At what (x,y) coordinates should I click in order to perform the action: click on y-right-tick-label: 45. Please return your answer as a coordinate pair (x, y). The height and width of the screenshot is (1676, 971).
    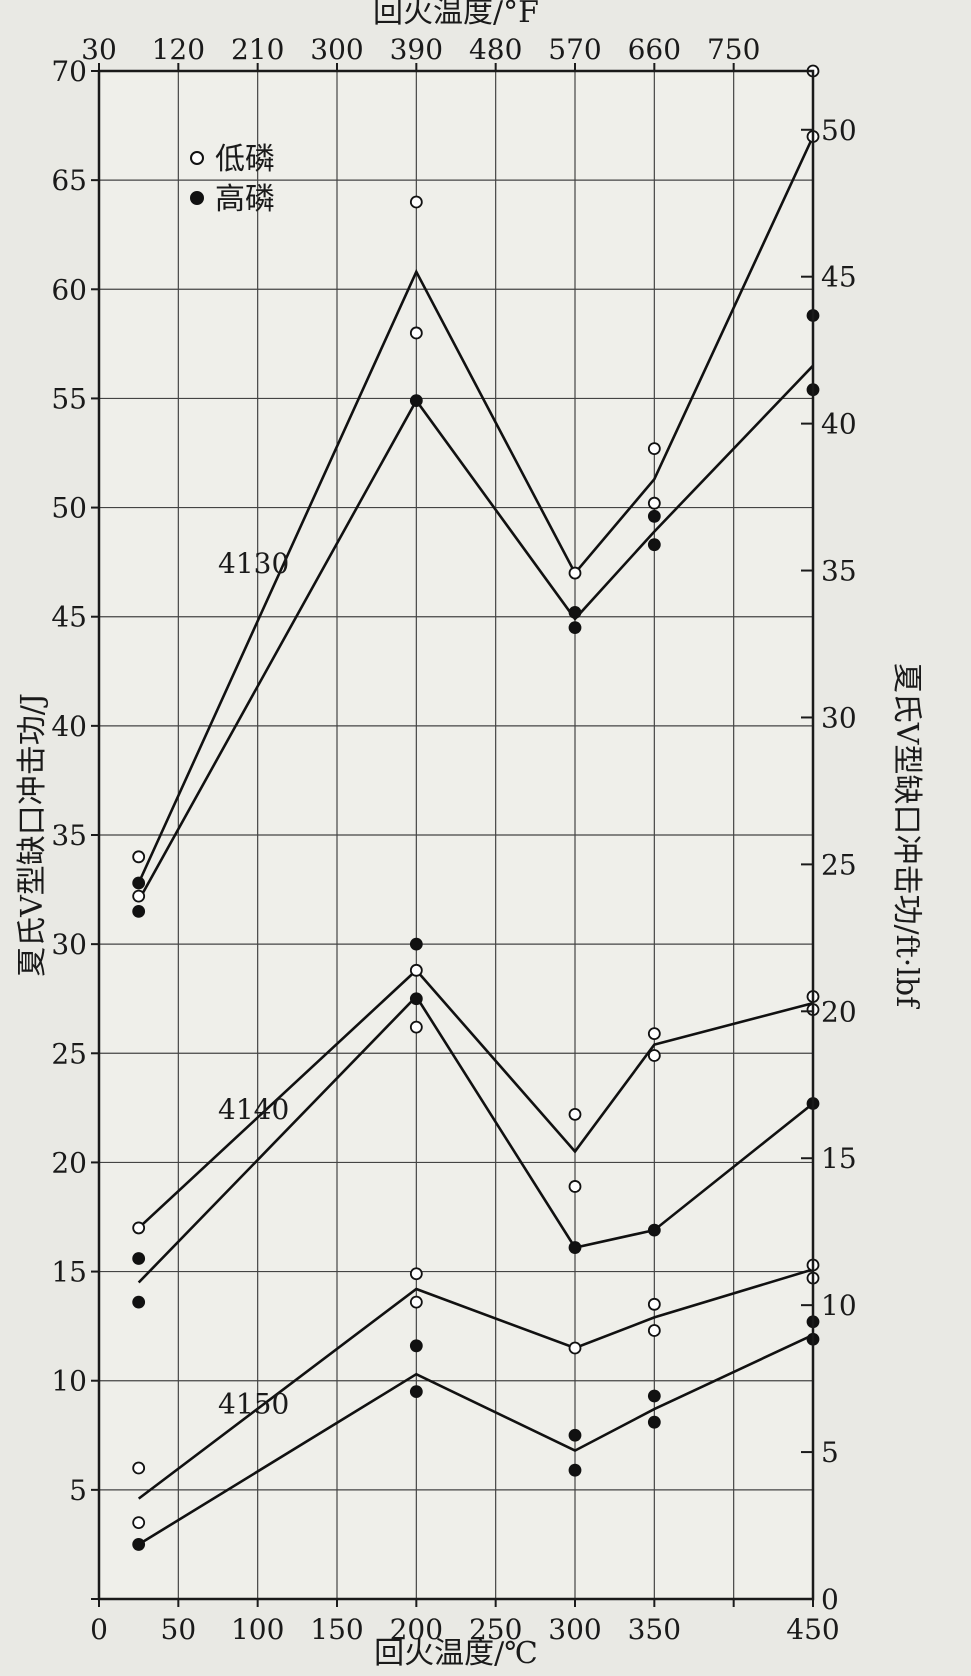
    Looking at the image, I should click on (839, 277).